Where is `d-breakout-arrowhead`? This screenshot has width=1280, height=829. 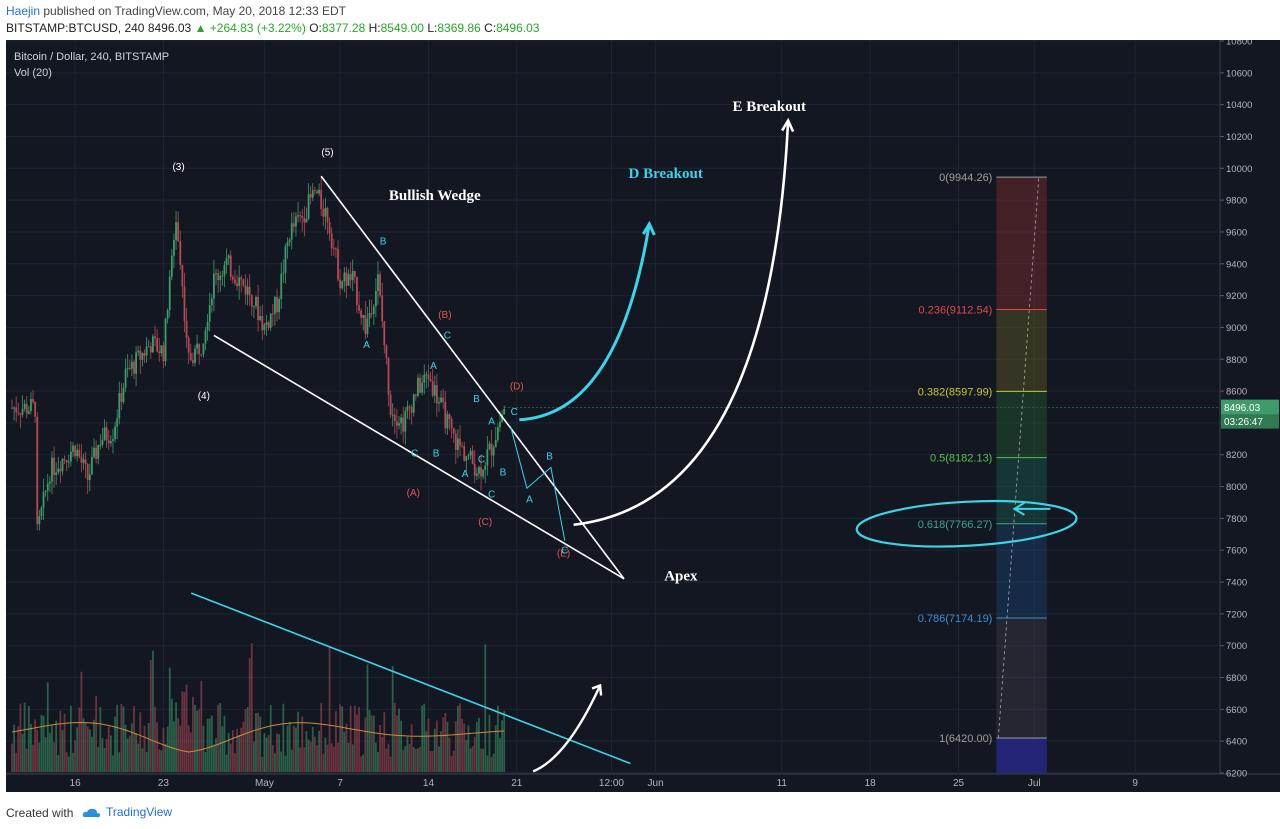 d-breakout-arrowhead is located at coordinates (649, 228).